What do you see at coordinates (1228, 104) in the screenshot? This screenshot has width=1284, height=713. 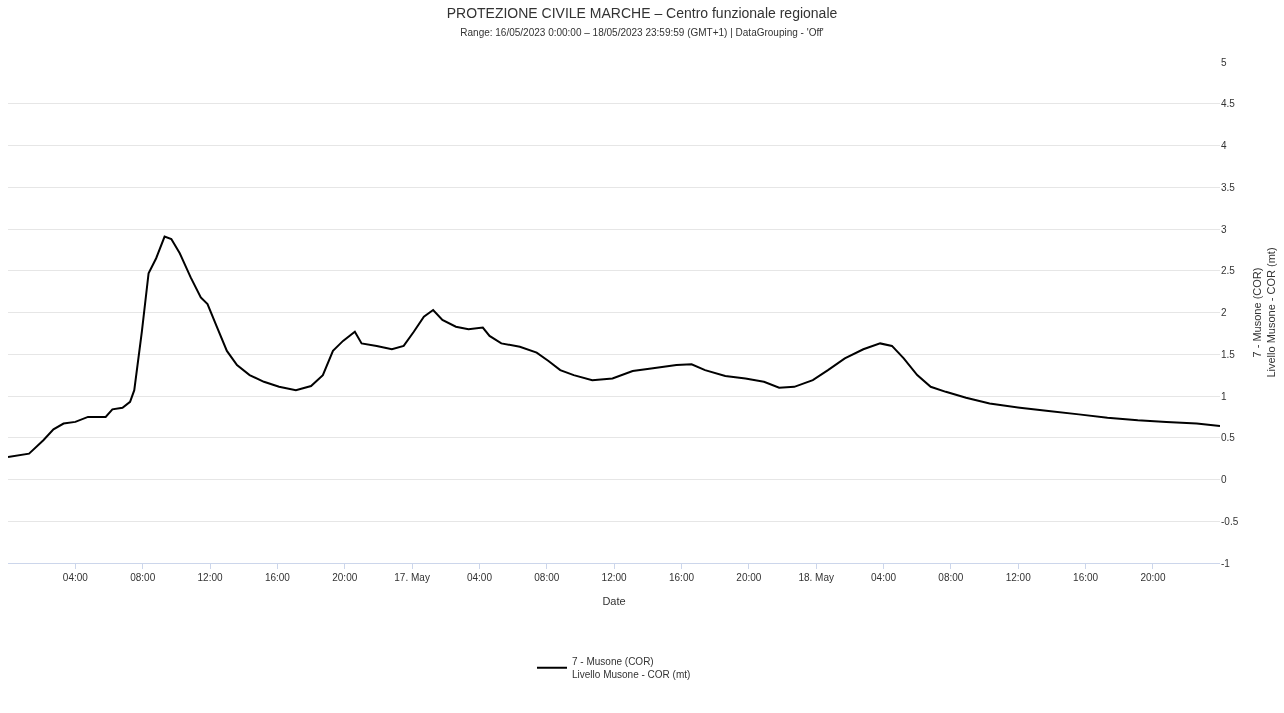 I see `y-tick-label: 4.5` at bounding box center [1228, 104].